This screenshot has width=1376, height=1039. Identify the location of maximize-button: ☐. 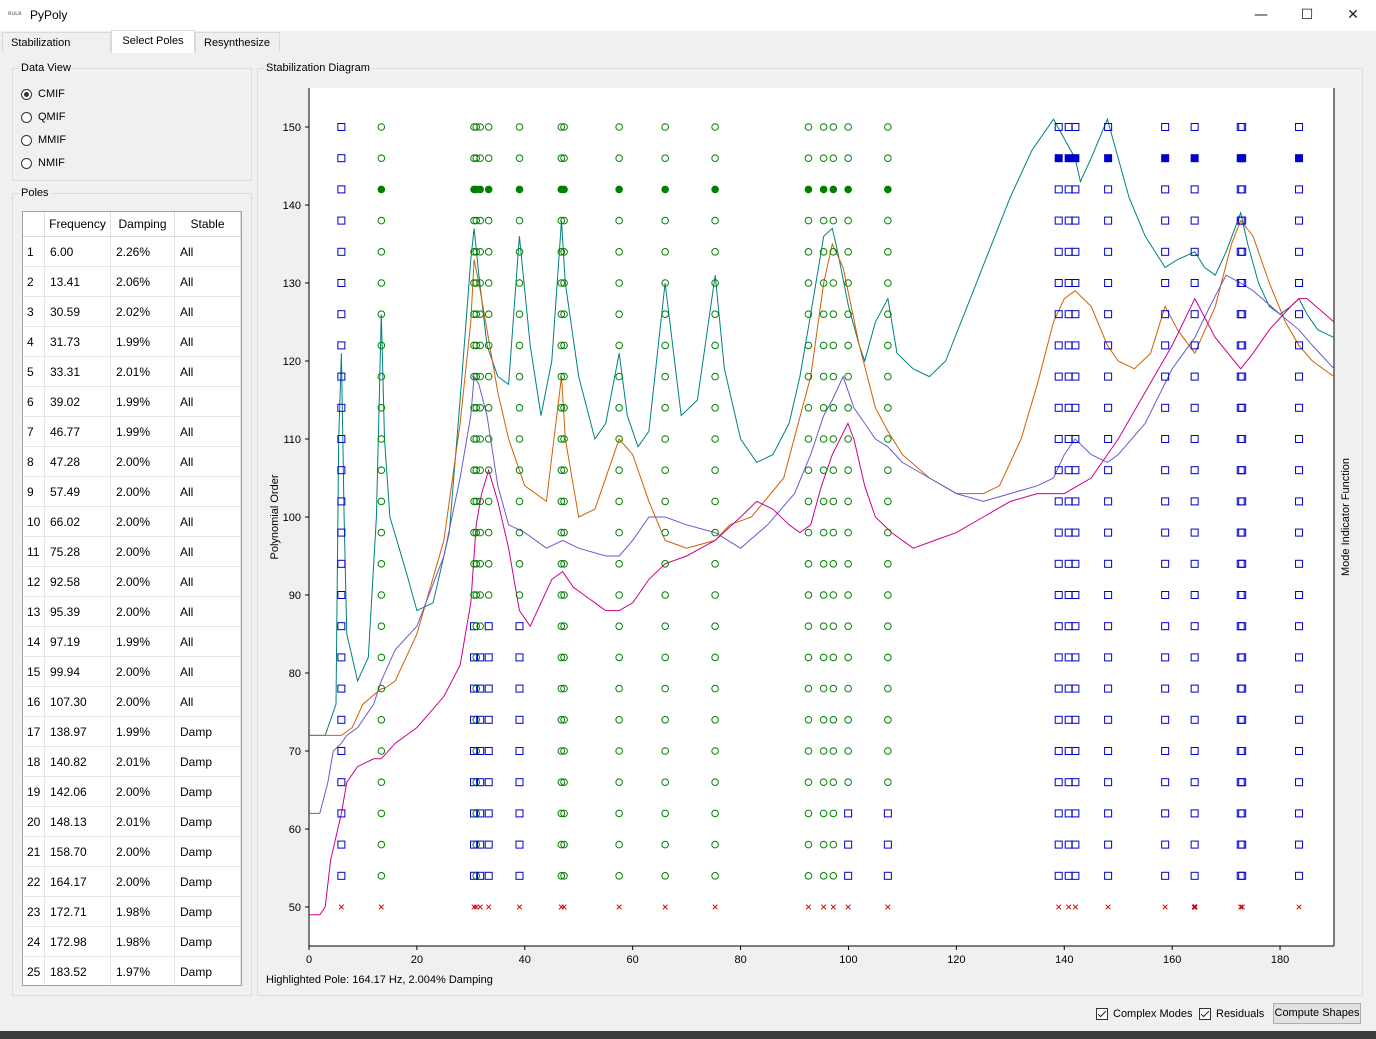
(1307, 15).